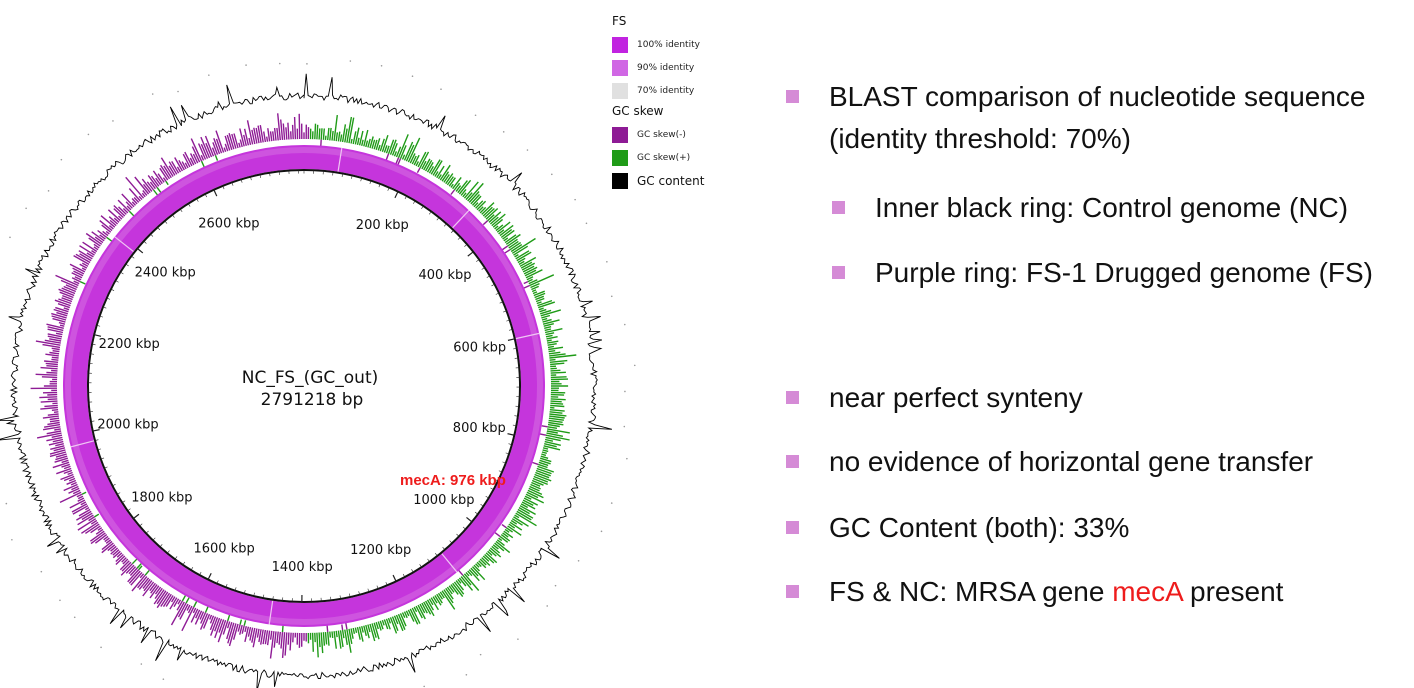  I want to click on tick-label: 1400 kbp, so click(302, 567).